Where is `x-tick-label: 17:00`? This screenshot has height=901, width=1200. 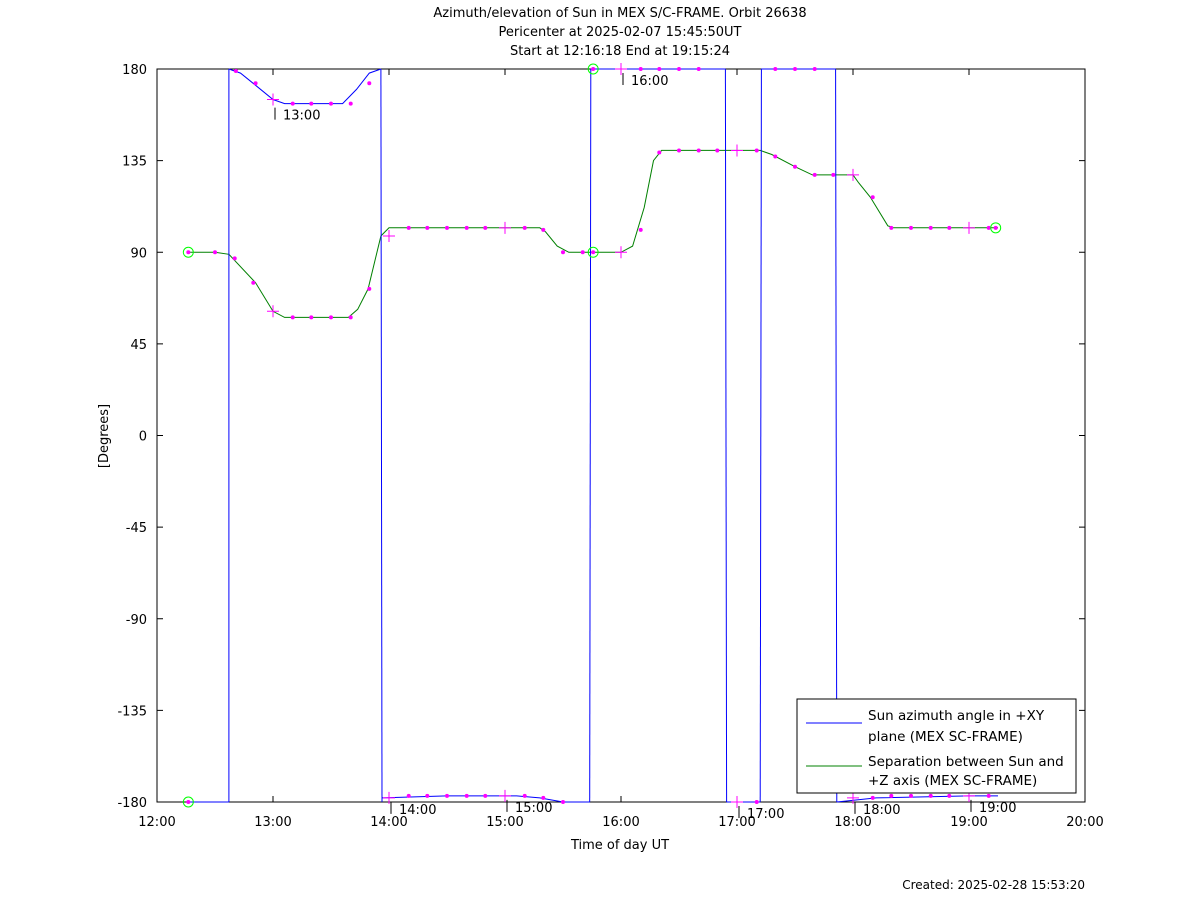 x-tick-label: 17:00 is located at coordinates (736, 822).